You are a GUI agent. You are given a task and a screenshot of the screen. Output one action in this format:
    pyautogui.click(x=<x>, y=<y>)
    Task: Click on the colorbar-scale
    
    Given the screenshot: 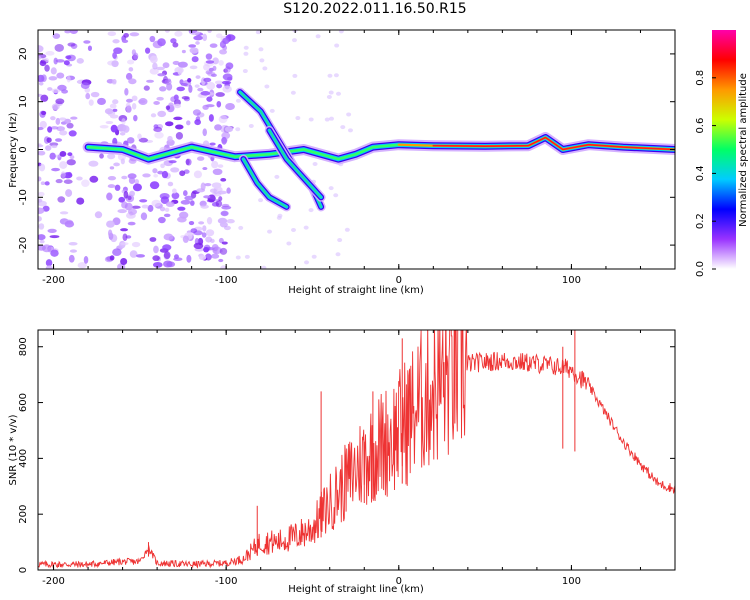 What is the action you would take?
    pyautogui.click(x=724, y=149)
    